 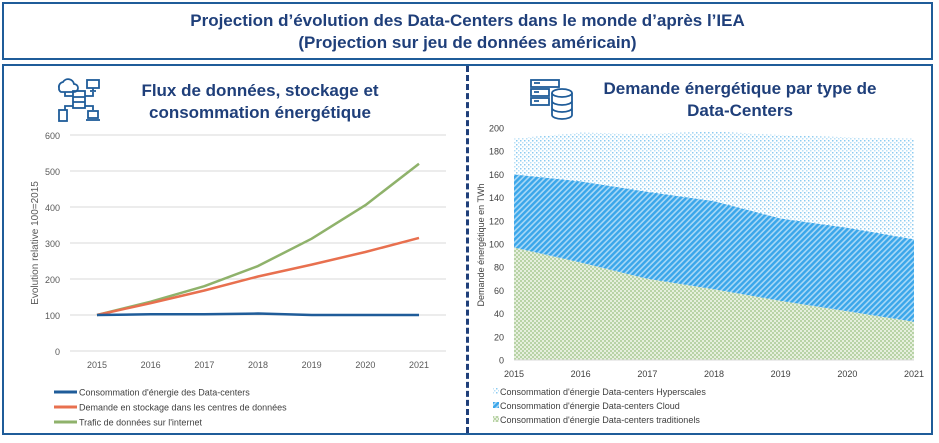 What do you see at coordinates (499, 314) in the screenshot?
I see `y-tick-label: 40` at bounding box center [499, 314].